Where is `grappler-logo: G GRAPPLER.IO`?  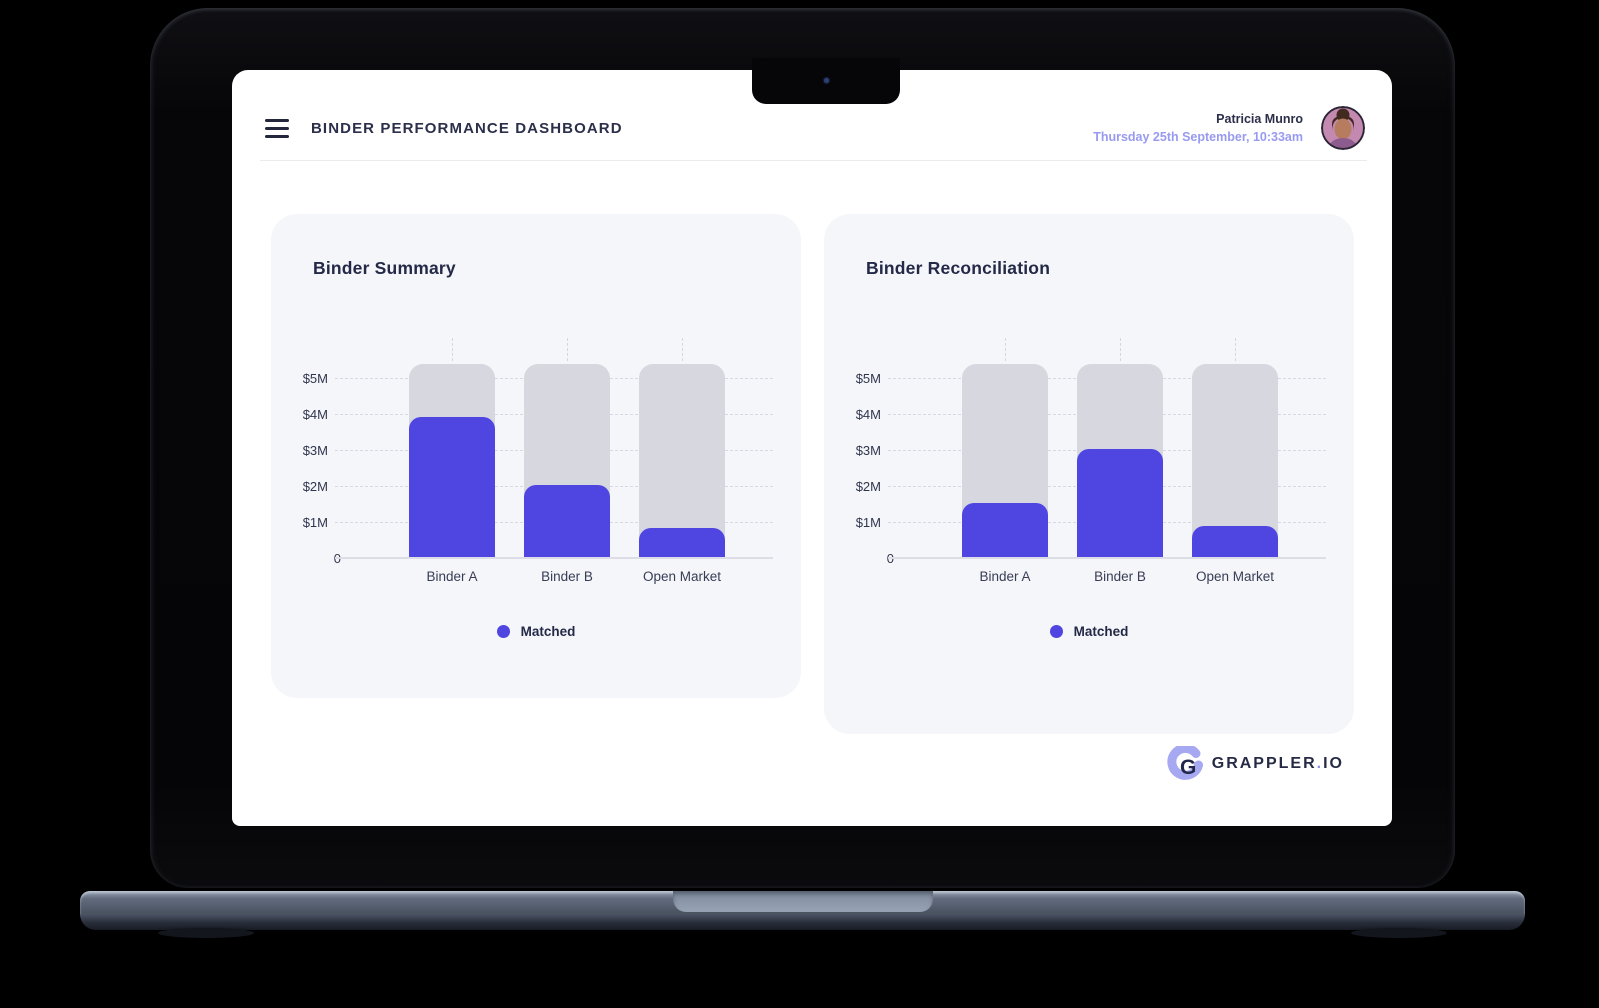
grappler-logo: G GRAPPLER.IO is located at coordinates (1255, 762).